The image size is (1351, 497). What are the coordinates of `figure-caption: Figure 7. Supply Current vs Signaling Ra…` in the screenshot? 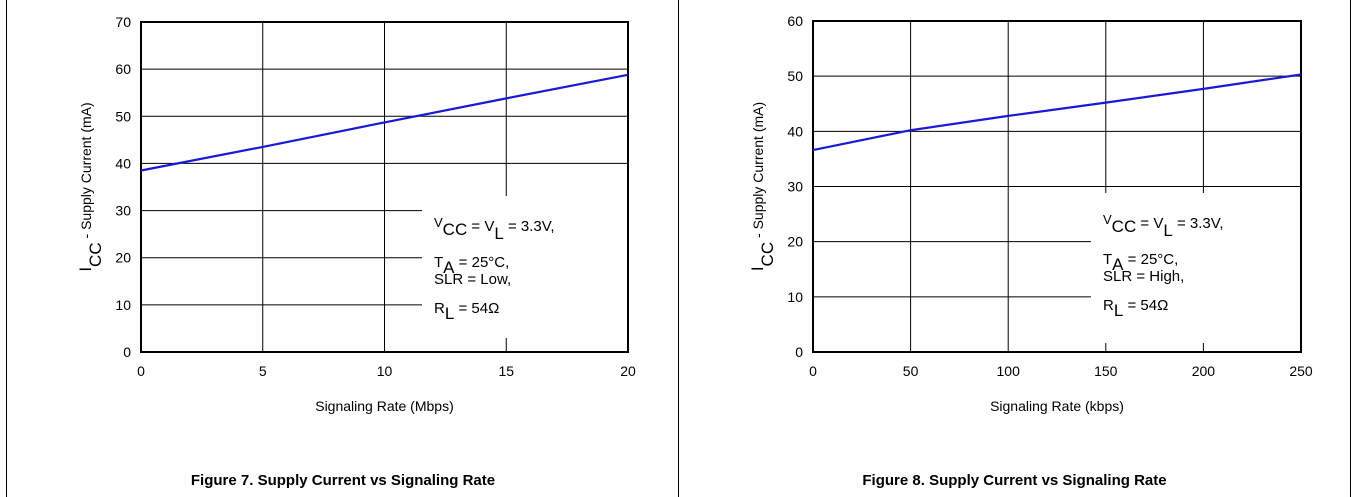 It's located at (343, 480).